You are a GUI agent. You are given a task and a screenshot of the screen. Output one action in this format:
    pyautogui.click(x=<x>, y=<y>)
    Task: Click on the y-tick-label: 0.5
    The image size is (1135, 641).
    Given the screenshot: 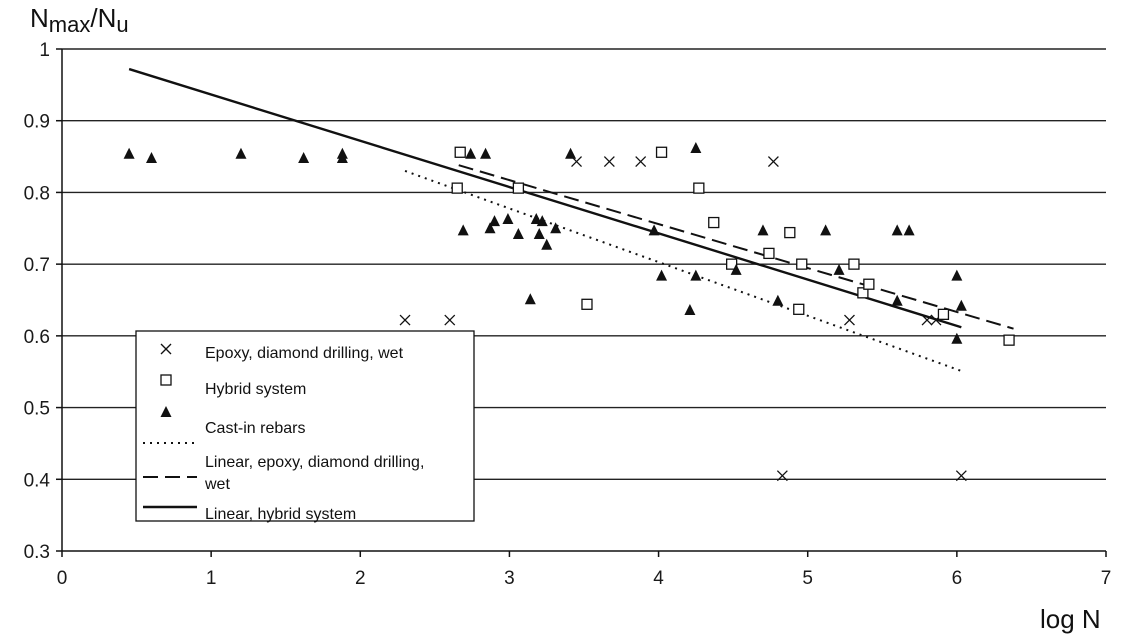 What is the action you would take?
    pyautogui.click(x=37, y=409)
    